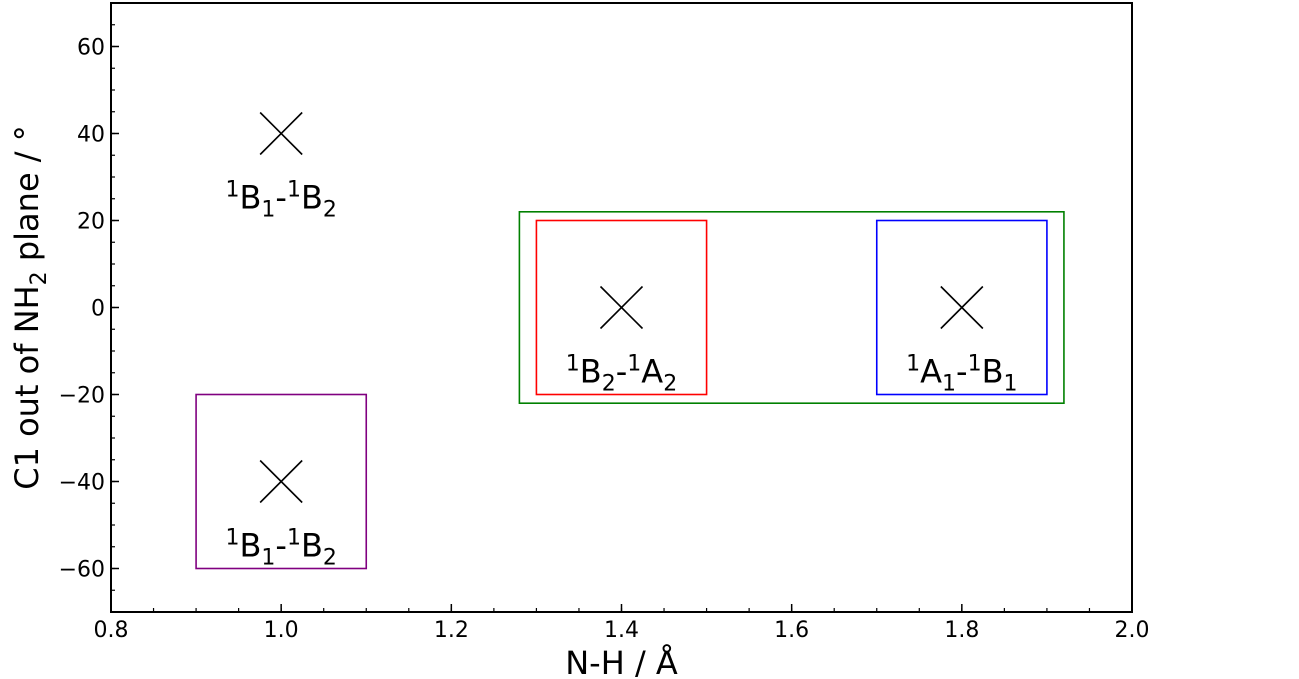  I want to click on highlight-box-red, so click(621, 307).